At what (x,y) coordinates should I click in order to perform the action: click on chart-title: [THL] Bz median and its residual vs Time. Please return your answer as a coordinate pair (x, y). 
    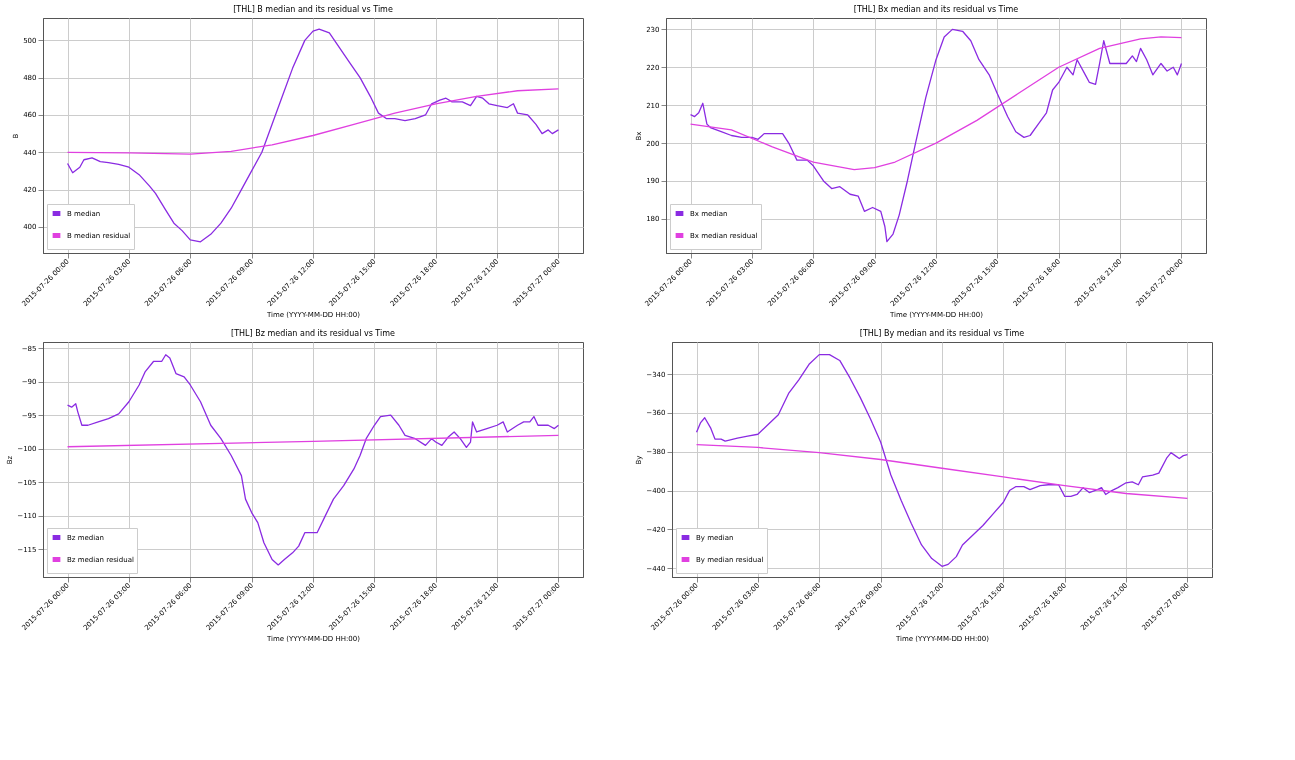
    Looking at the image, I should click on (313, 333).